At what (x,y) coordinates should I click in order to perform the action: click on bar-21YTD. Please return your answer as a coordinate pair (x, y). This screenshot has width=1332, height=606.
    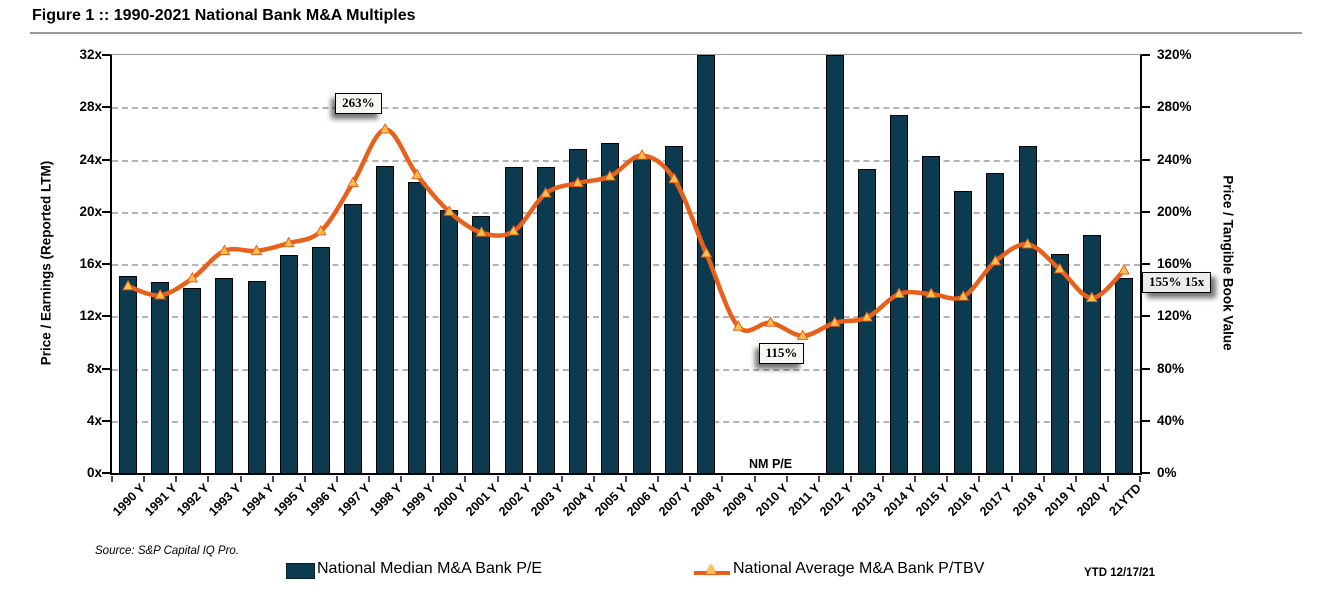
    Looking at the image, I should click on (1123, 375).